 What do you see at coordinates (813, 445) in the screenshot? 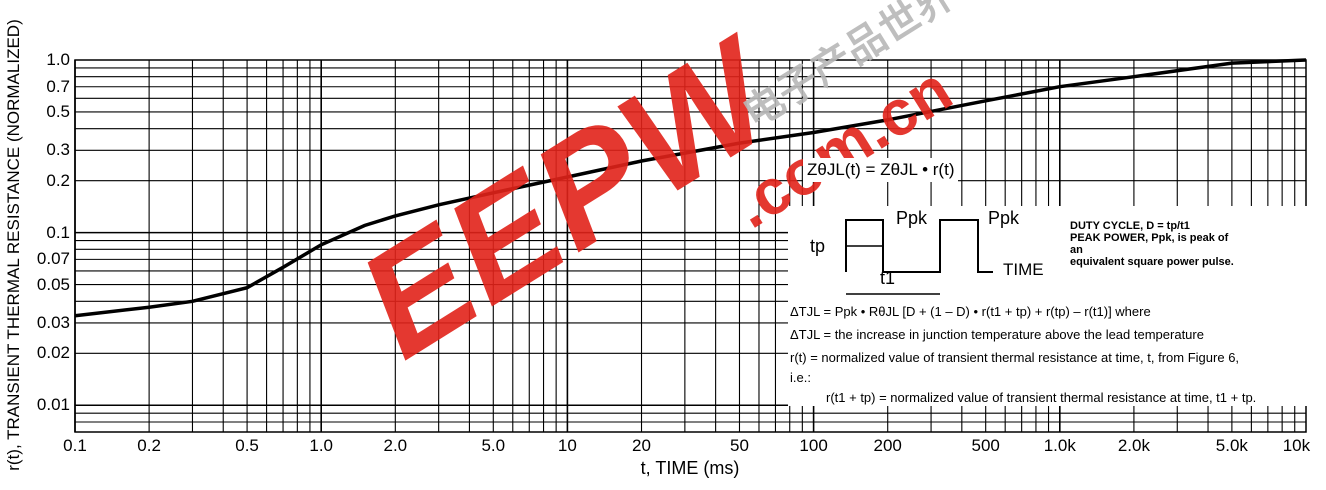
I see `x-tick-label: 100` at bounding box center [813, 445].